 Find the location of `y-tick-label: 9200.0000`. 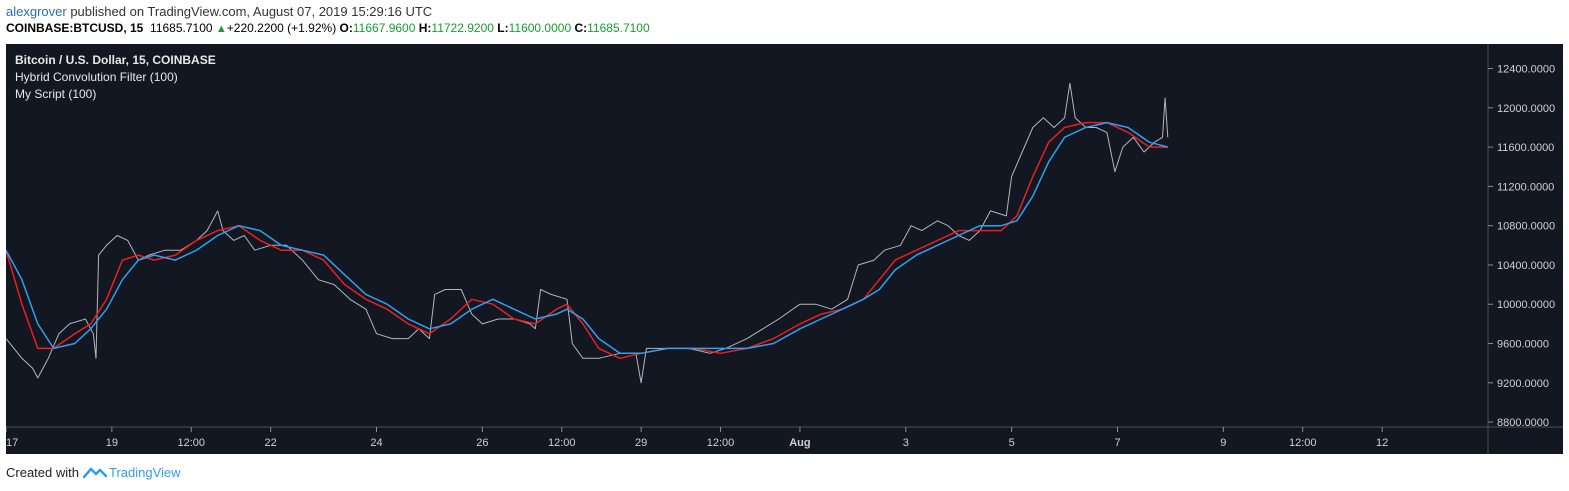

y-tick-label: 9200.0000 is located at coordinates (1523, 384).